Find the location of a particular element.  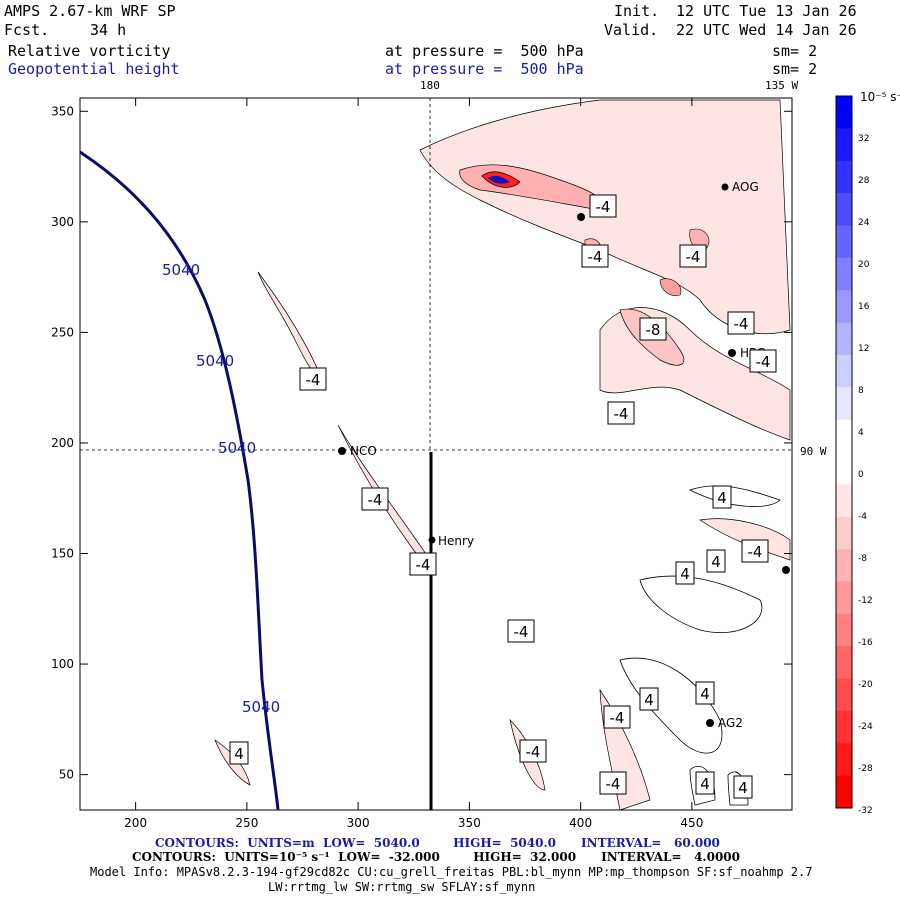

lon-180-label: 180 is located at coordinates (430, 85).